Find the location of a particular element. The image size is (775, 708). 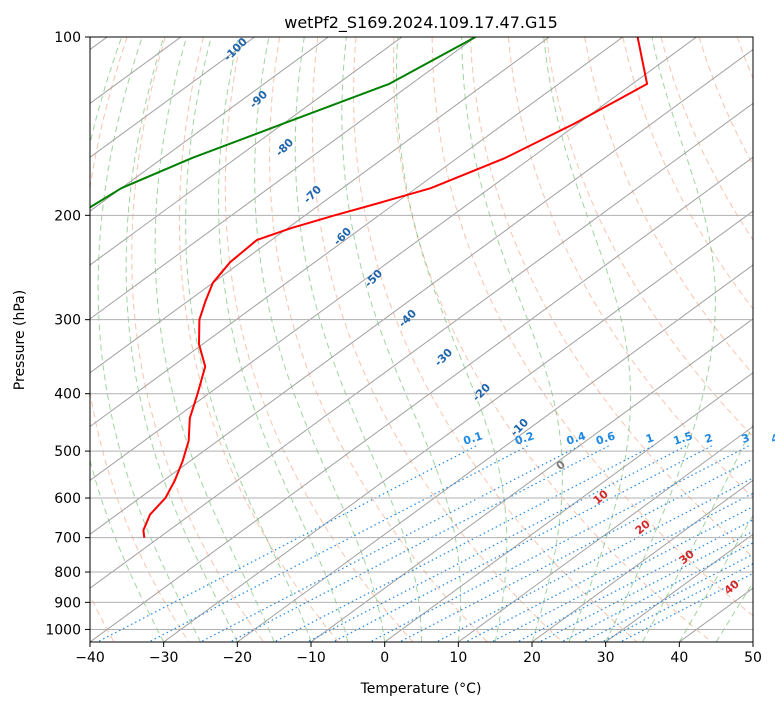

y-axis: 100 200 300 400 500 600 700 800 900 1000 is located at coordinates (67, 334).